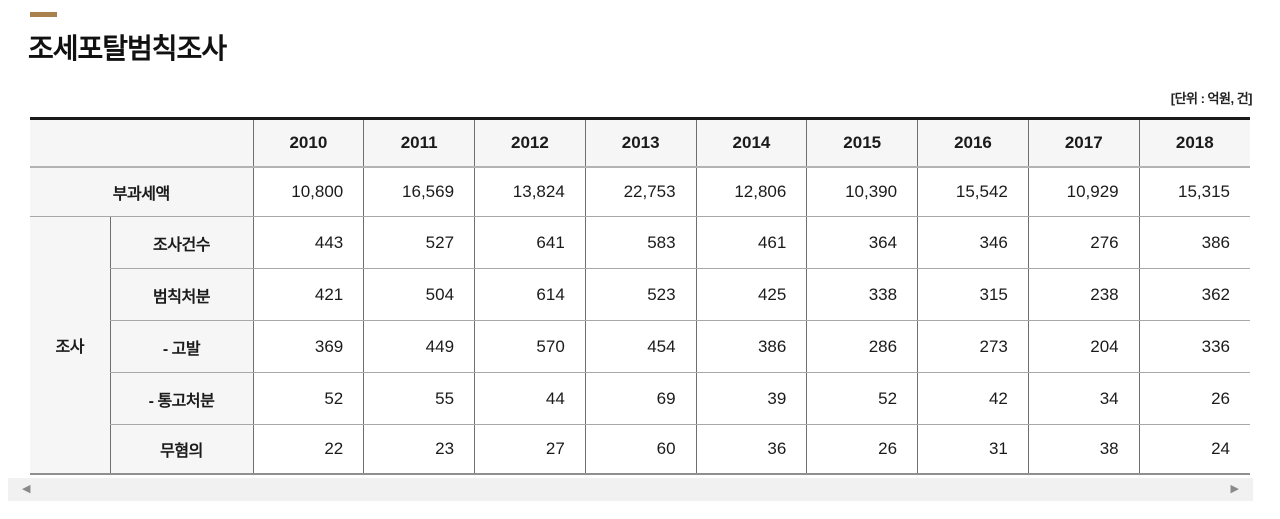 This screenshot has height=519, width=1280. What do you see at coordinates (419, 242) in the screenshot?
I see `value-cell: 527` at bounding box center [419, 242].